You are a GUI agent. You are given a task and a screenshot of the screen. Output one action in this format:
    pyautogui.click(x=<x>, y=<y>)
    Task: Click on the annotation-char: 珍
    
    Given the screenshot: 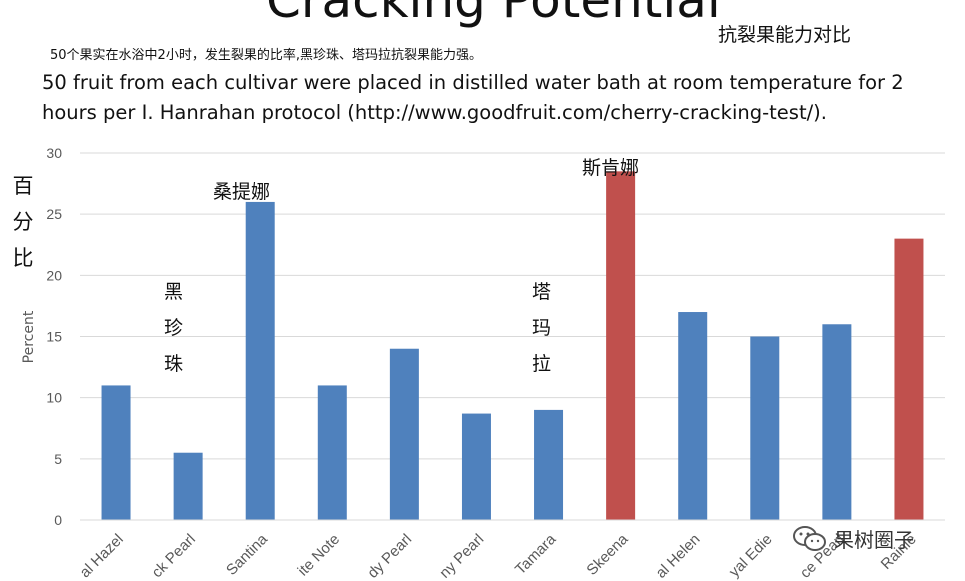 What is the action you would take?
    pyautogui.click(x=174, y=328)
    